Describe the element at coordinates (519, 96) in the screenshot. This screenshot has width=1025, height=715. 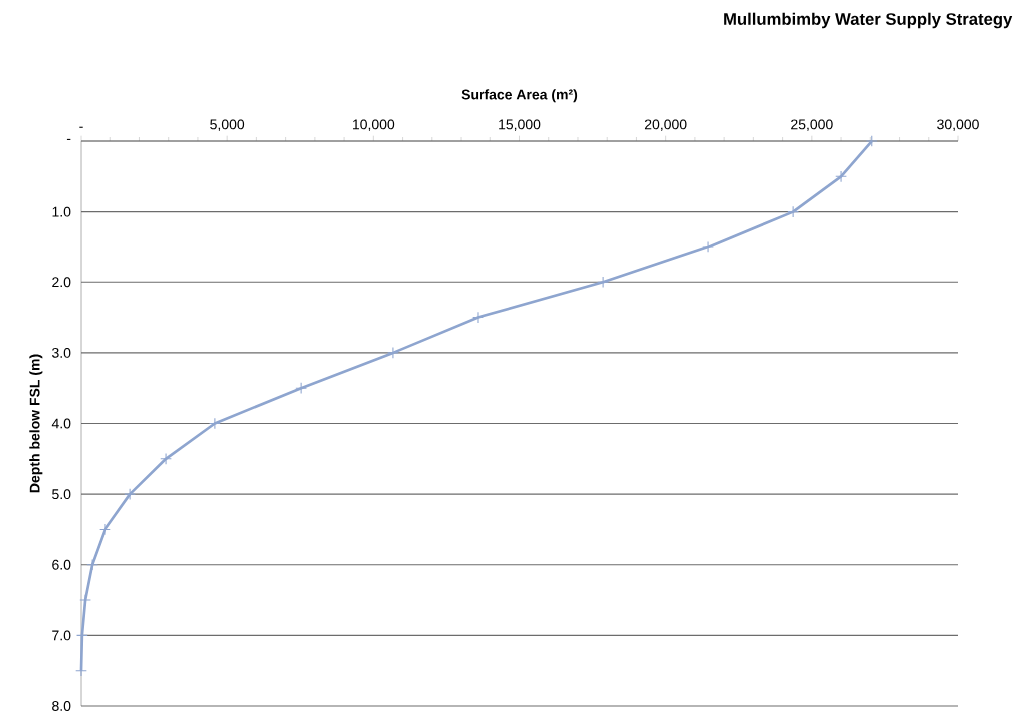
I see `x-axis-title: Surface Area (m²)` at that location.